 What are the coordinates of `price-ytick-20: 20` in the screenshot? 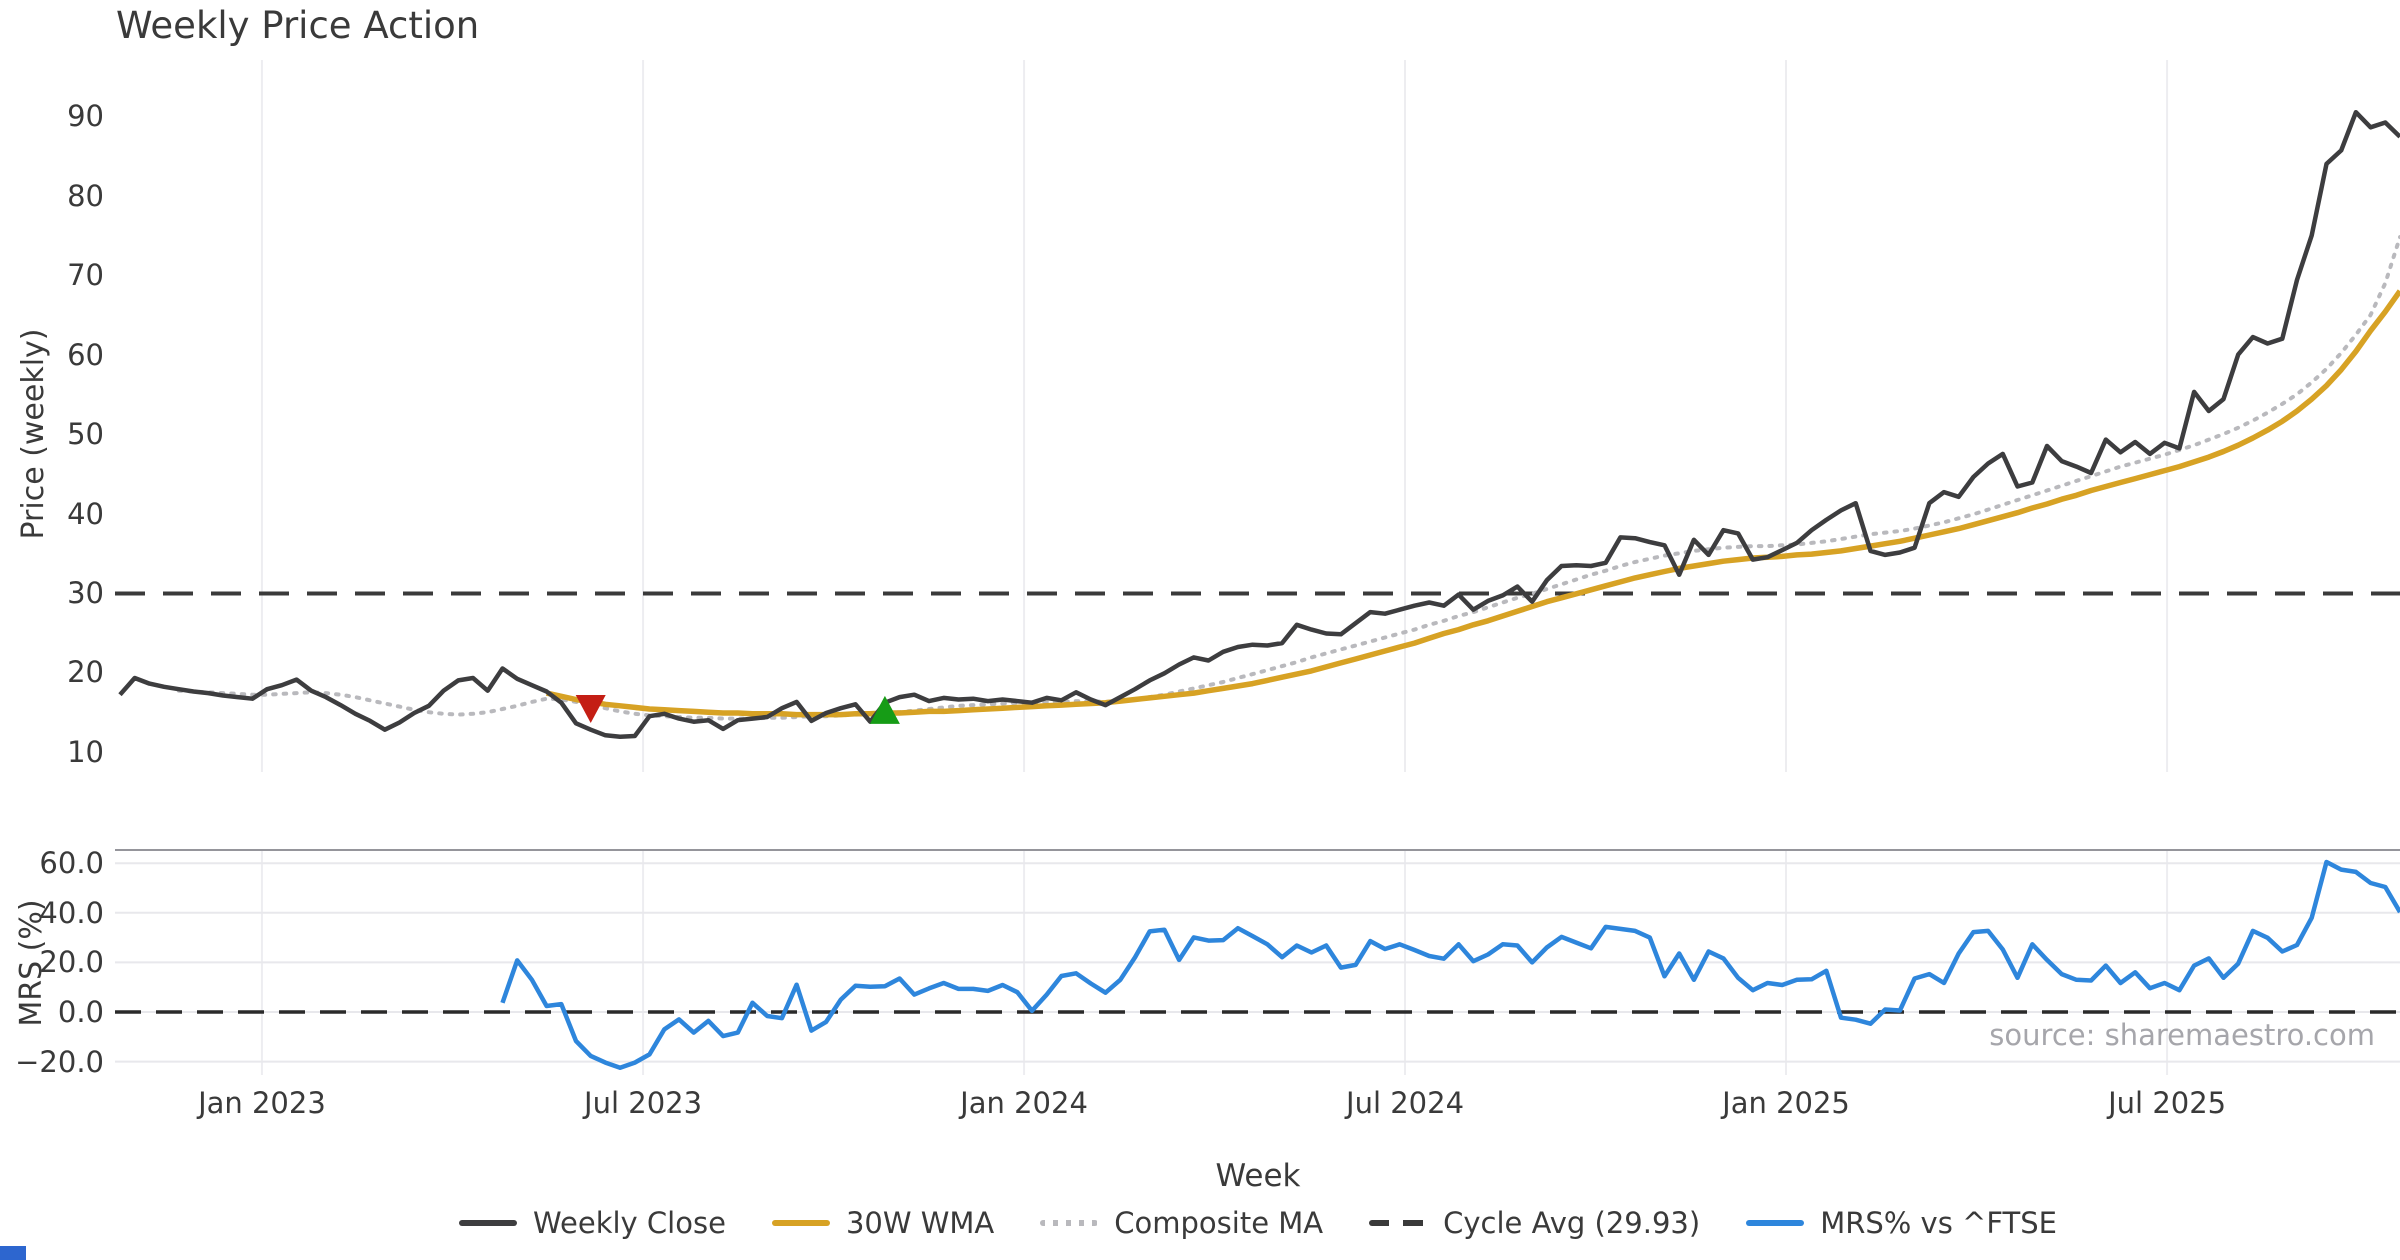 It's located at (85, 672).